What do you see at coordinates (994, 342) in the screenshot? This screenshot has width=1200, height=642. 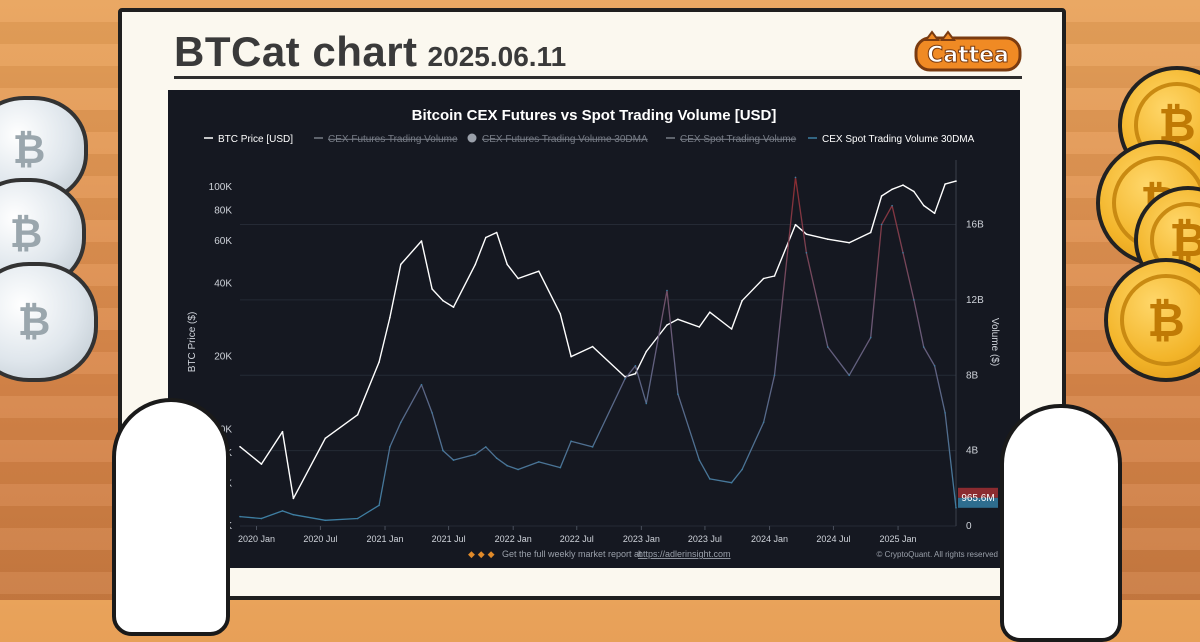 I see `right-axis-label: Volume ($)` at bounding box center [994, 342].